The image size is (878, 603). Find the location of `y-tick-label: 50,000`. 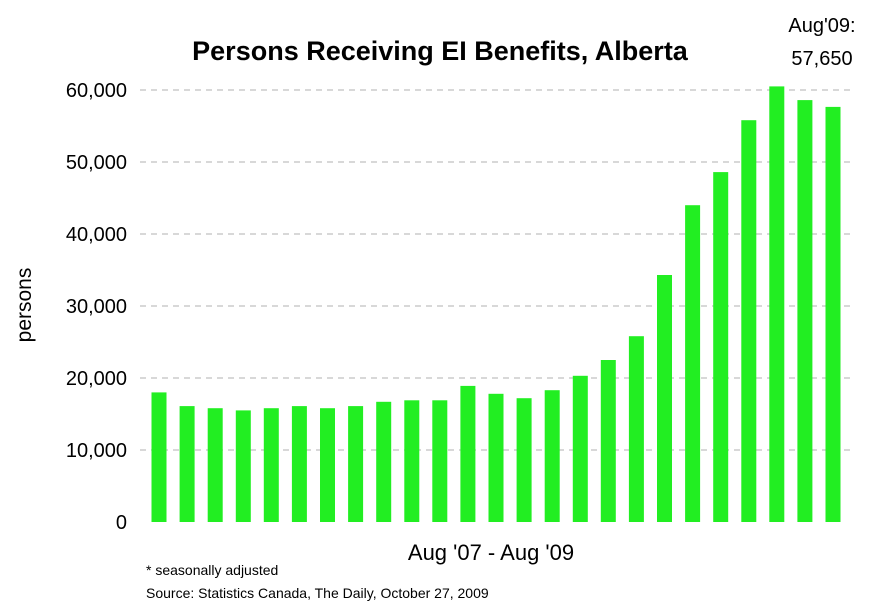

y-tick-label: 50,000 is located at coordinates (96, 163).